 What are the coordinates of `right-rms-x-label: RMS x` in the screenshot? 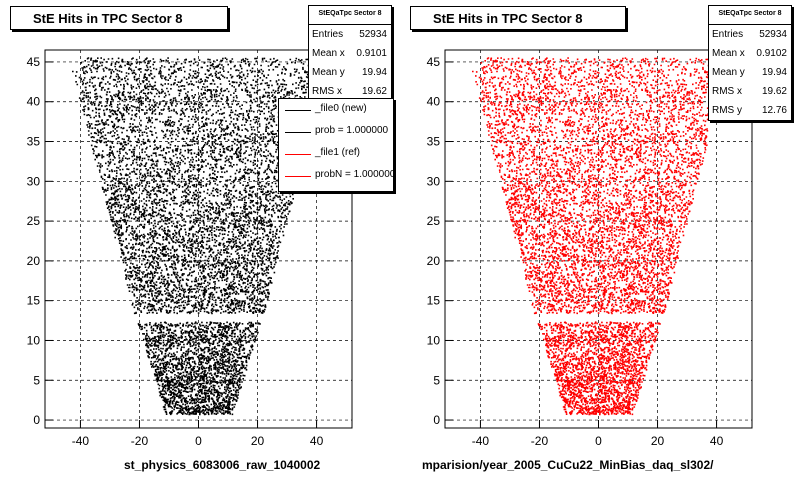 It's located at (727, 91).